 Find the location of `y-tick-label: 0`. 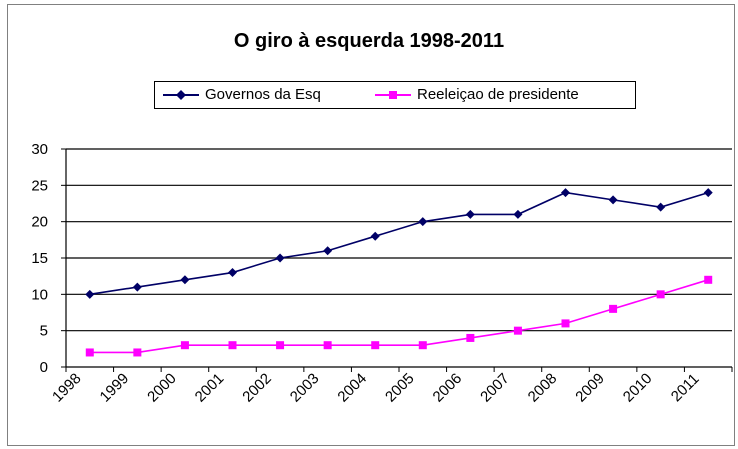

y-tick-label: 0 is located at coordinates (44, 367).